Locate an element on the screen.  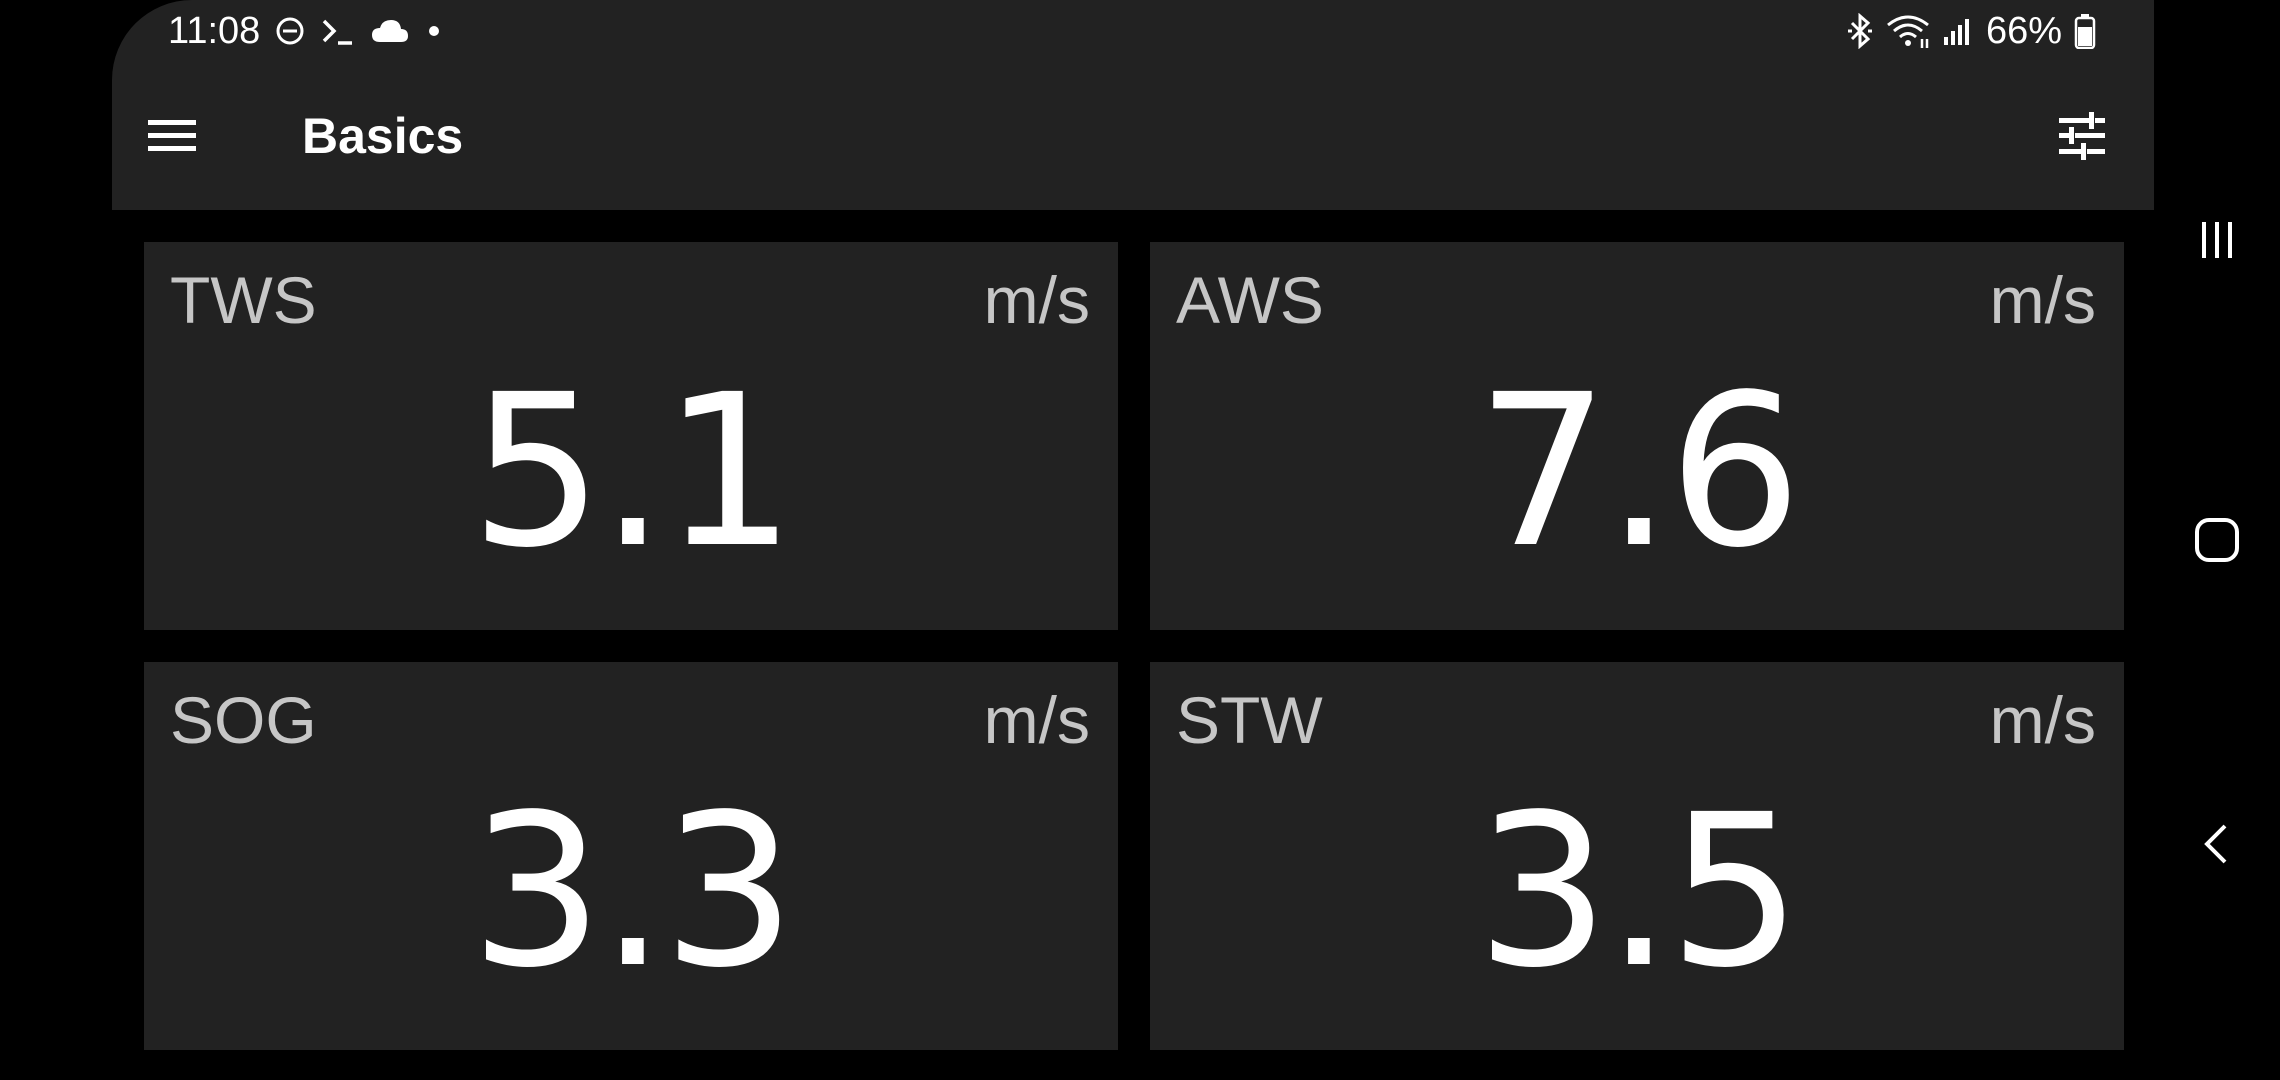
tile-value: 3.3 is located at coordinates (633, 891).